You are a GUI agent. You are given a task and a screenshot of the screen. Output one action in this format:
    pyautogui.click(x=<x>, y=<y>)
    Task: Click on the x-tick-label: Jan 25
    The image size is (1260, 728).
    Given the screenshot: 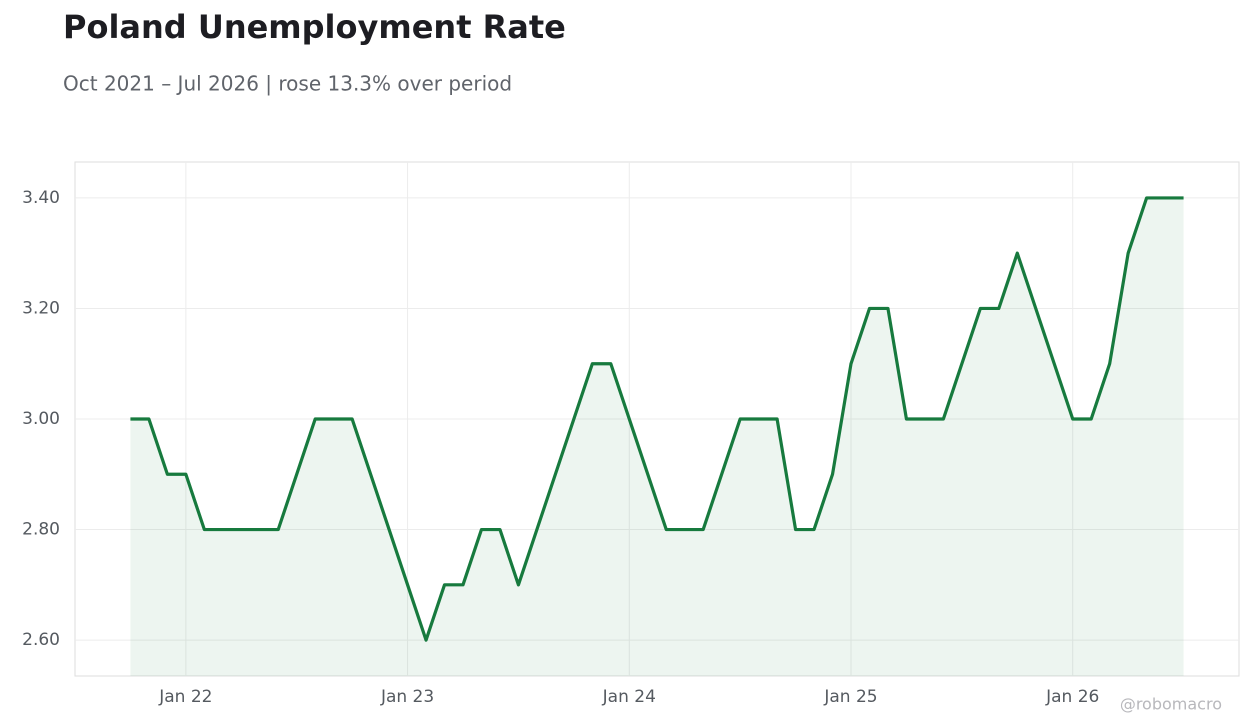 What is the action you would take?
    pyautogui.click(x=850, y=697)
    